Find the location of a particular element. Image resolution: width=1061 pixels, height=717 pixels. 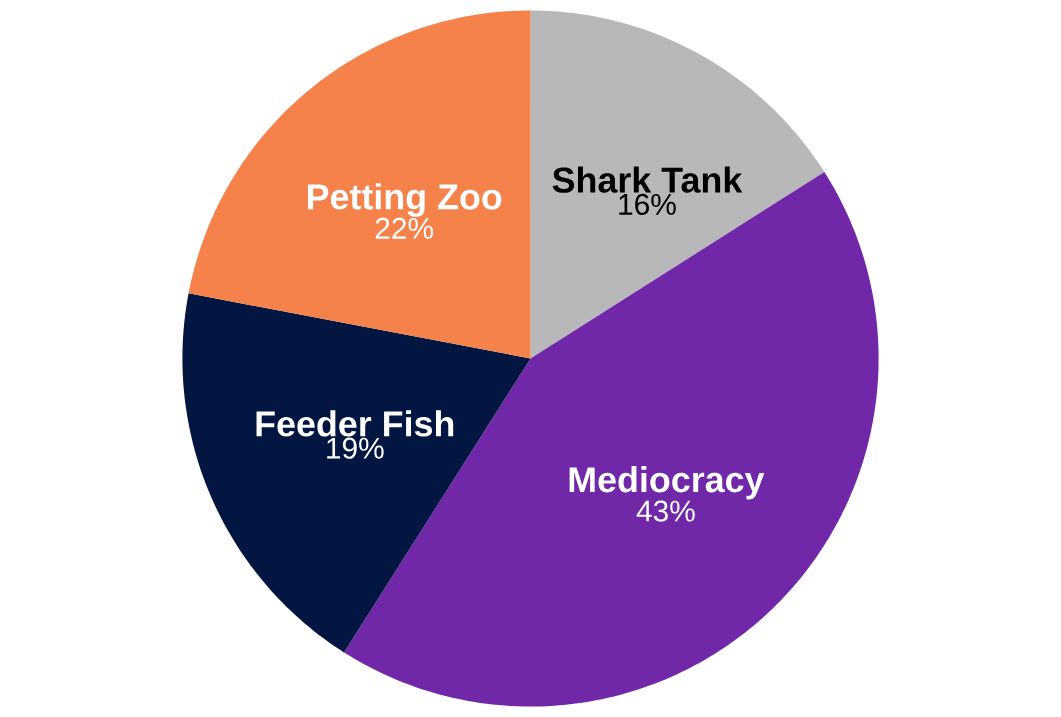

data-label: 43% is located at coordinates (665, 511).